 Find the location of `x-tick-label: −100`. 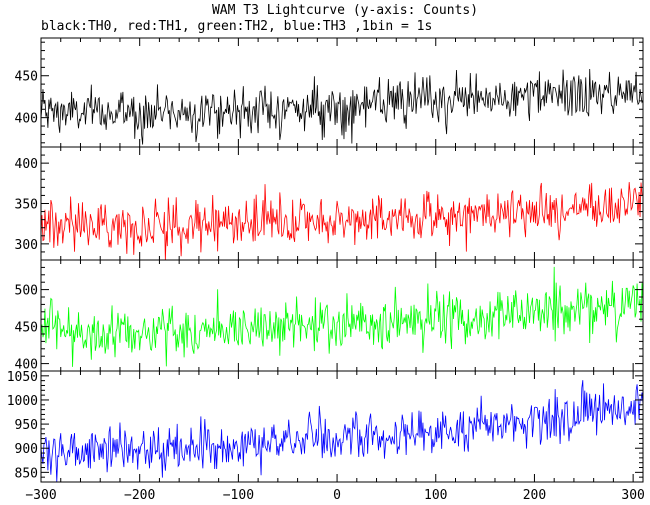

x-tick-label: −100 is located at coordinates (238, 495).